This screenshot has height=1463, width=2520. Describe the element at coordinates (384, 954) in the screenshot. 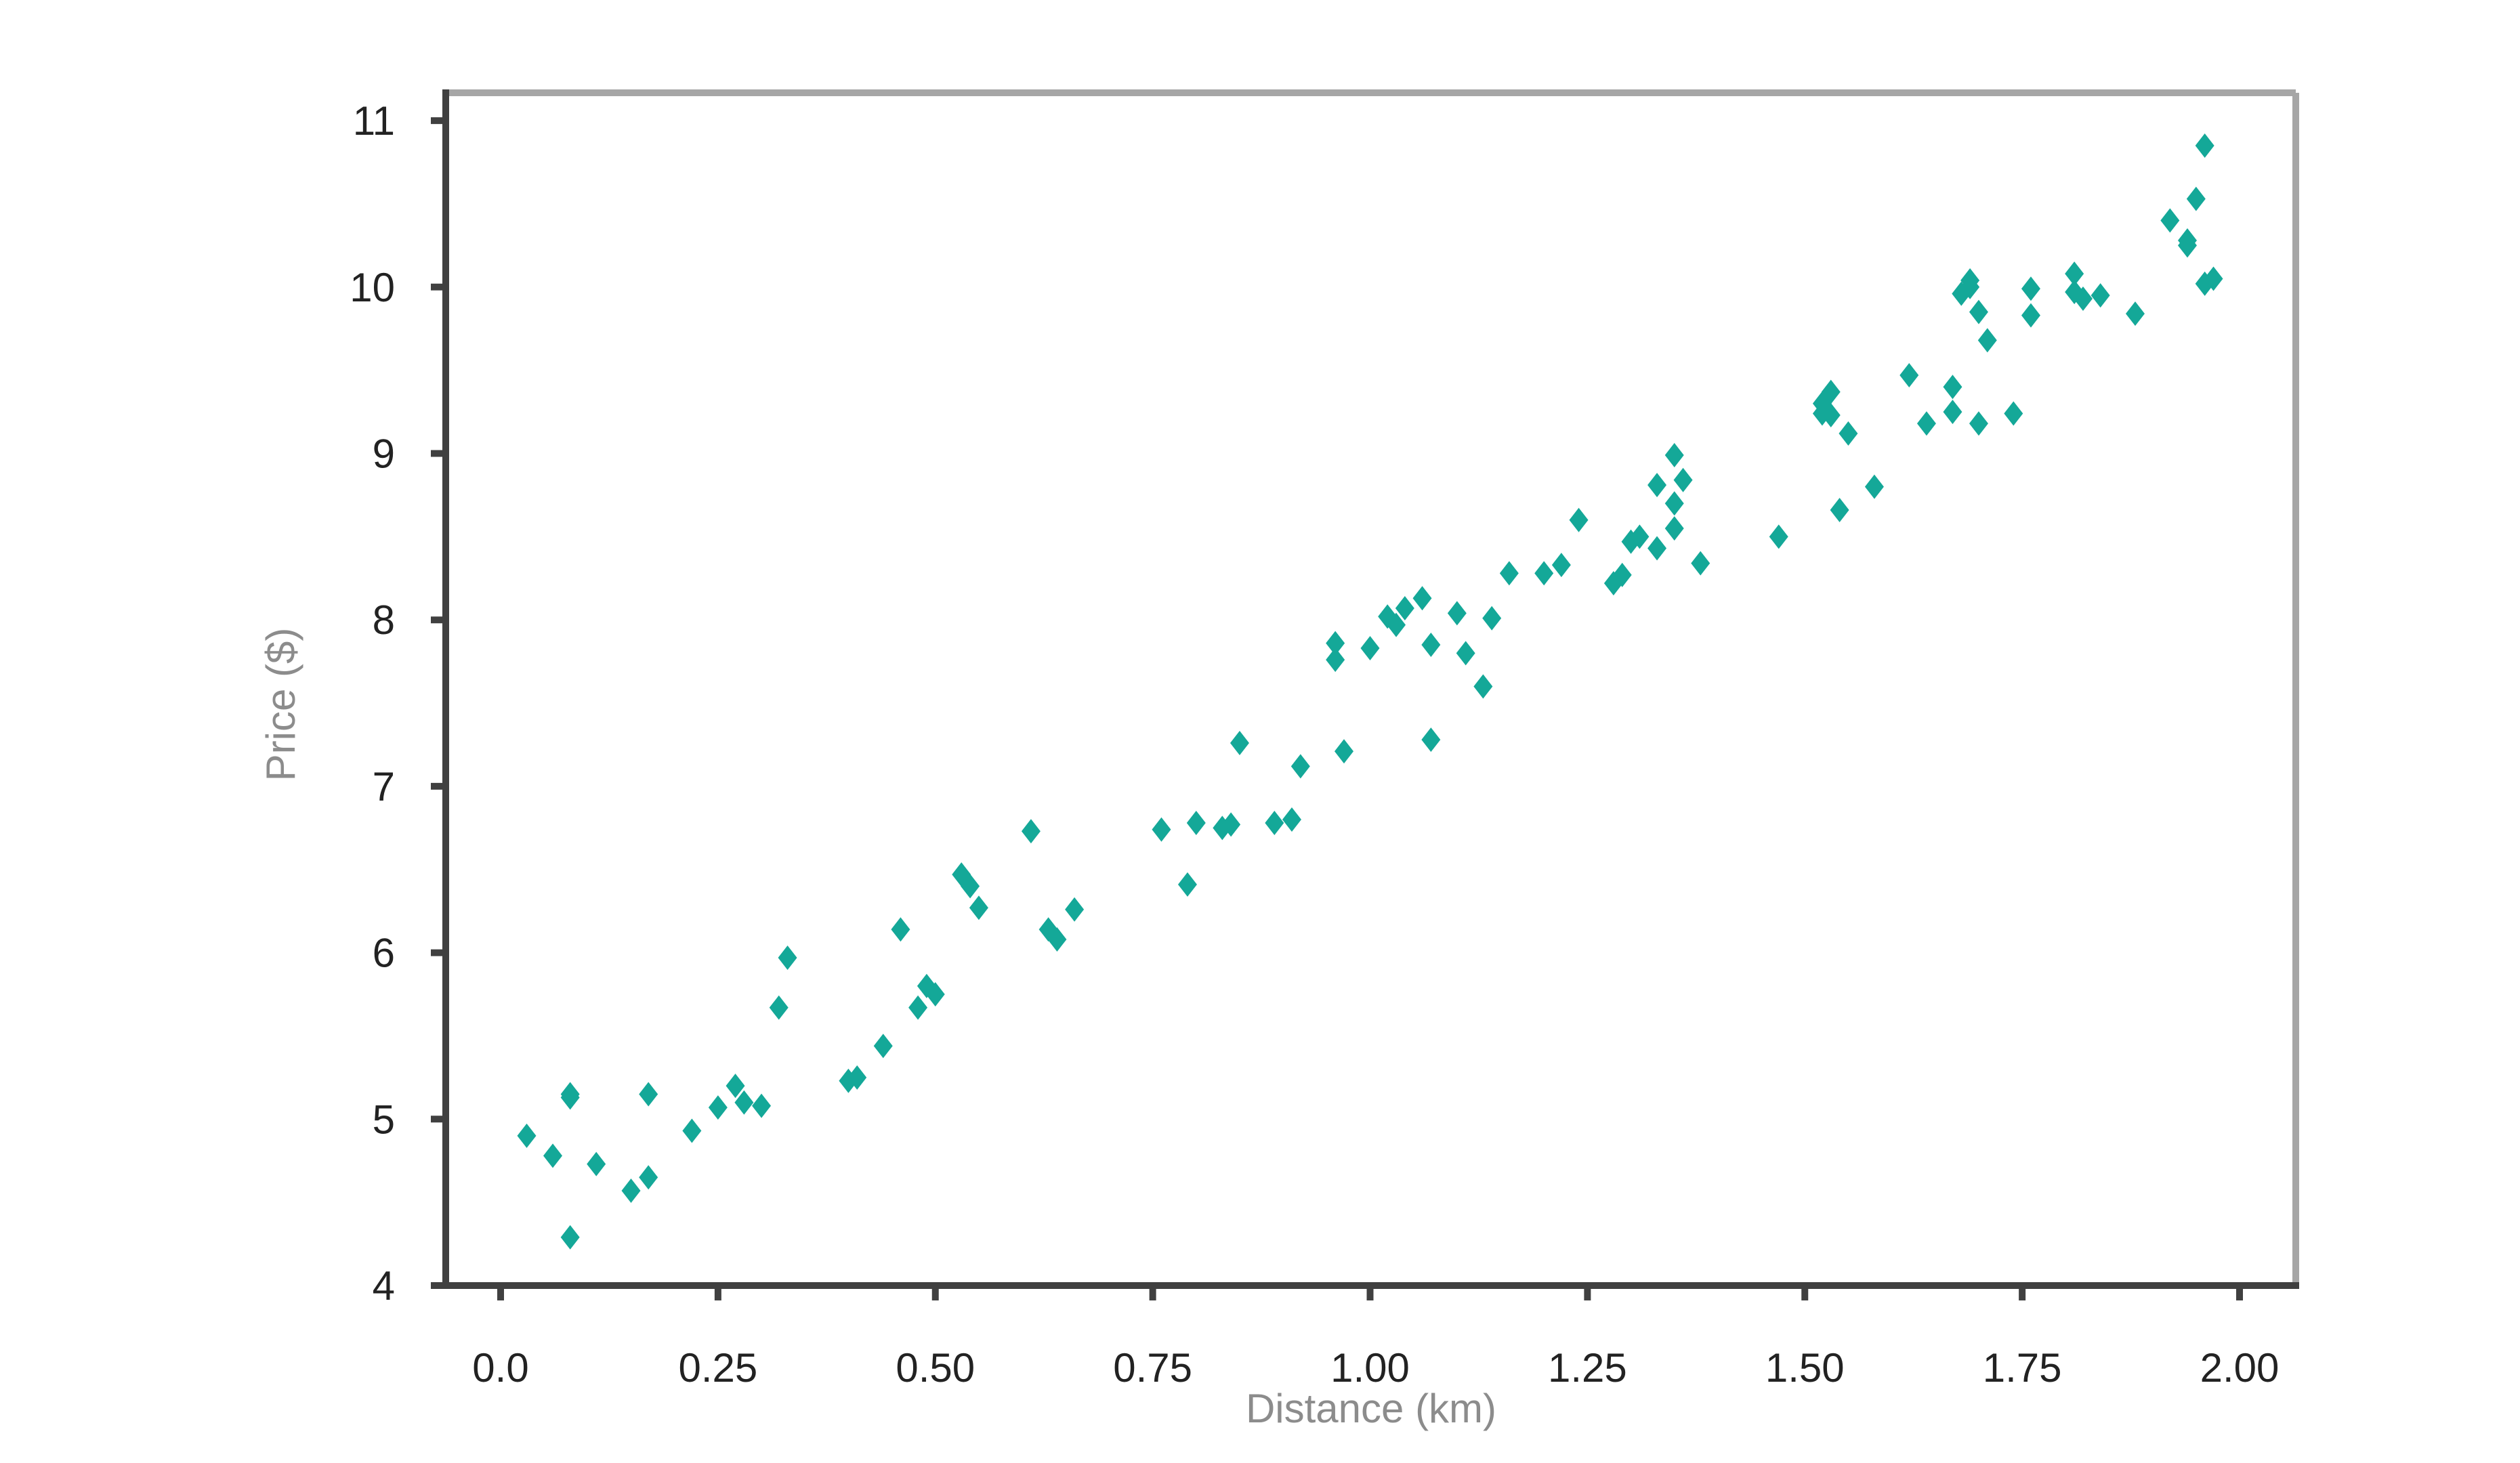

I see `y-tick-label: 6` at that location.